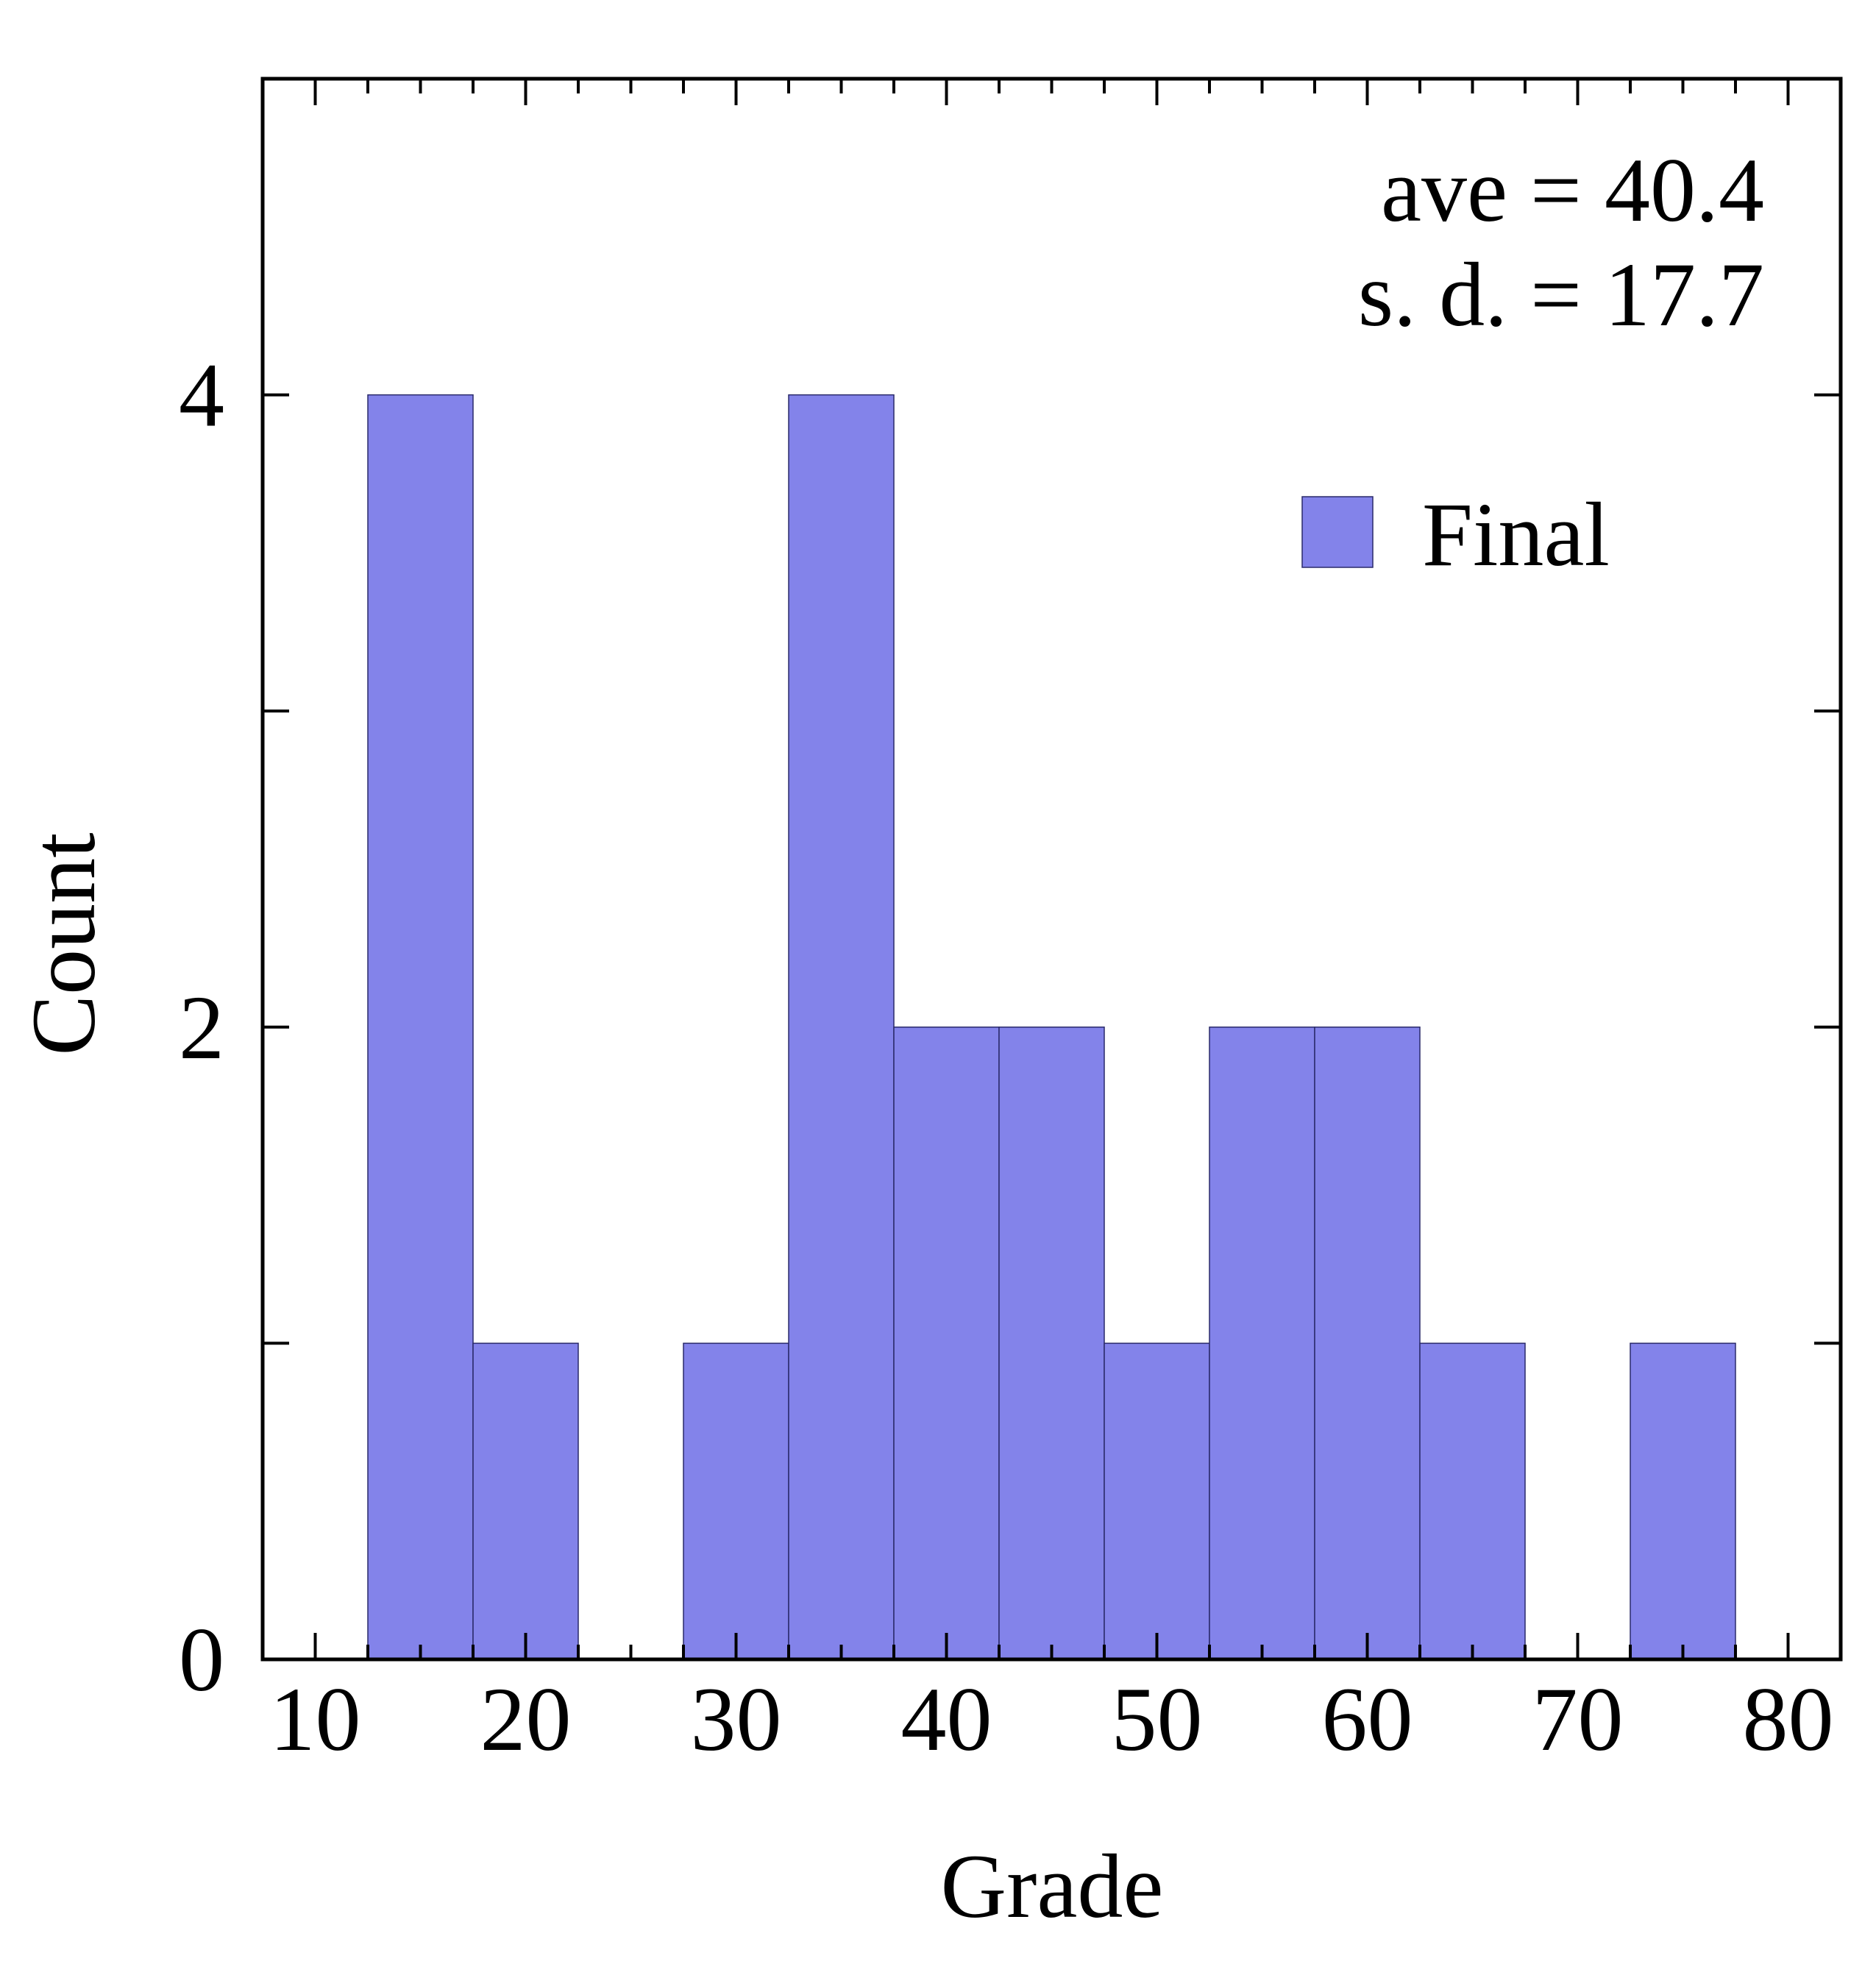 The width and height of the screenshot is (1876, 1978). I want to click on y-axis-title: Count, so click(63, 944).